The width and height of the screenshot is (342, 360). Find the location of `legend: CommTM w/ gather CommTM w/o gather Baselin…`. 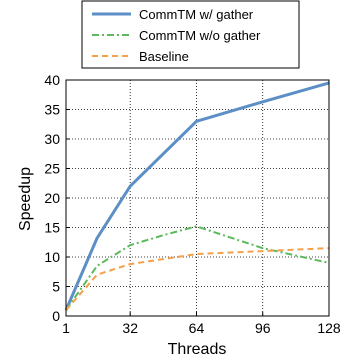

legend: CommTM w/ gather CommTM w/o gather Baselin… is located at coordinates (190, 34).